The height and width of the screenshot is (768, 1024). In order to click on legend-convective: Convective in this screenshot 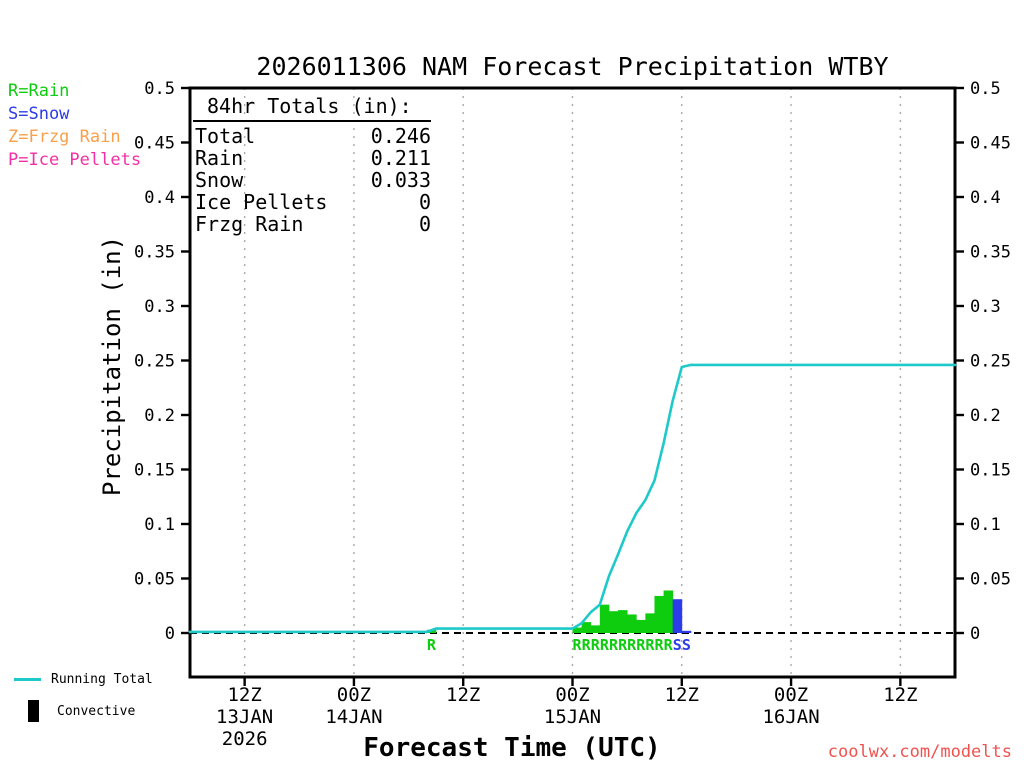, I will do `click(83, 711)`.